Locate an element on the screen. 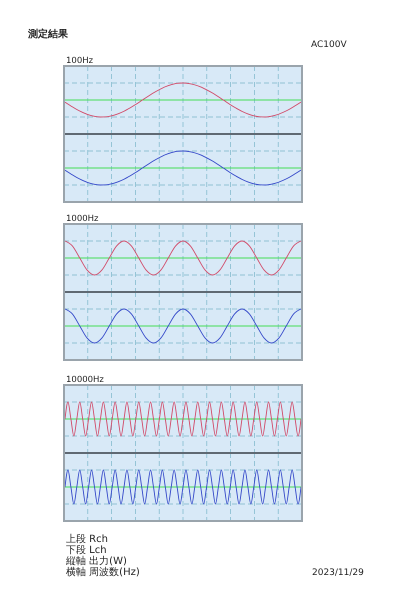 This screenshot has height=605, width=393. text: 下段 Lch is located at coordinates (86, 550).